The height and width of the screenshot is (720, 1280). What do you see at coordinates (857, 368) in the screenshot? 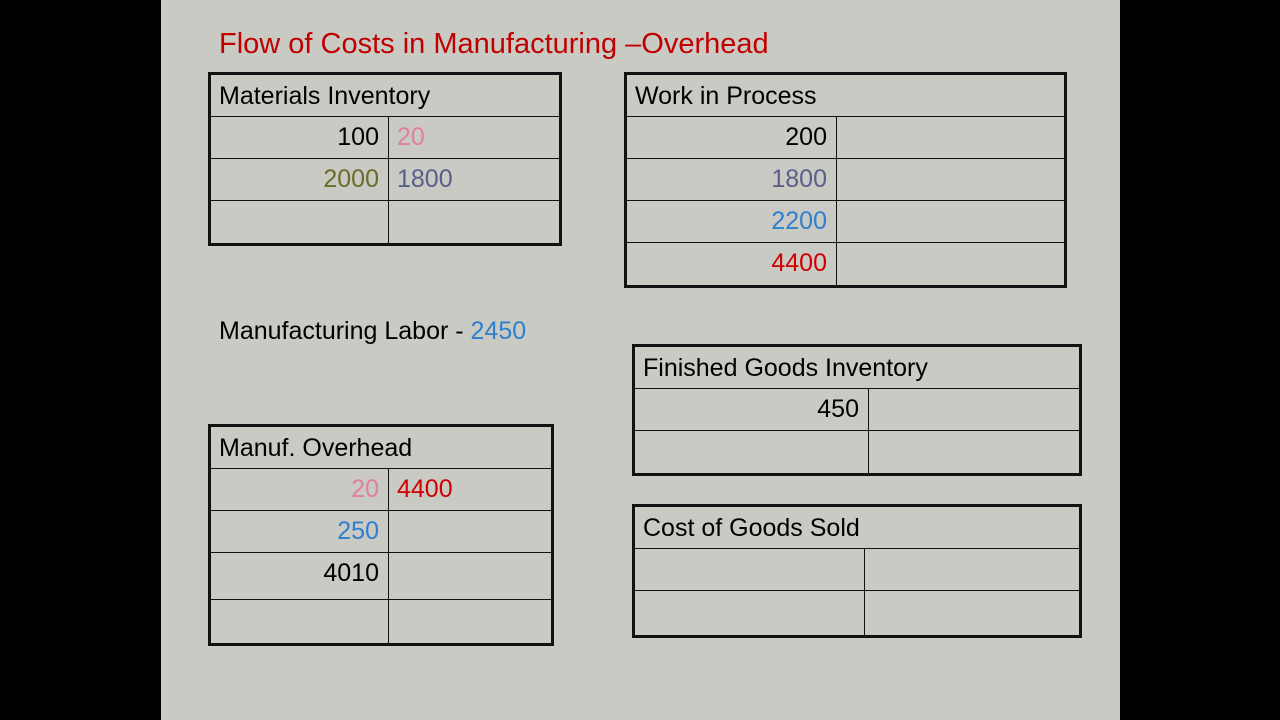
I see `account-title: Finished Goods Inventory` at bounding box center [857, 368].